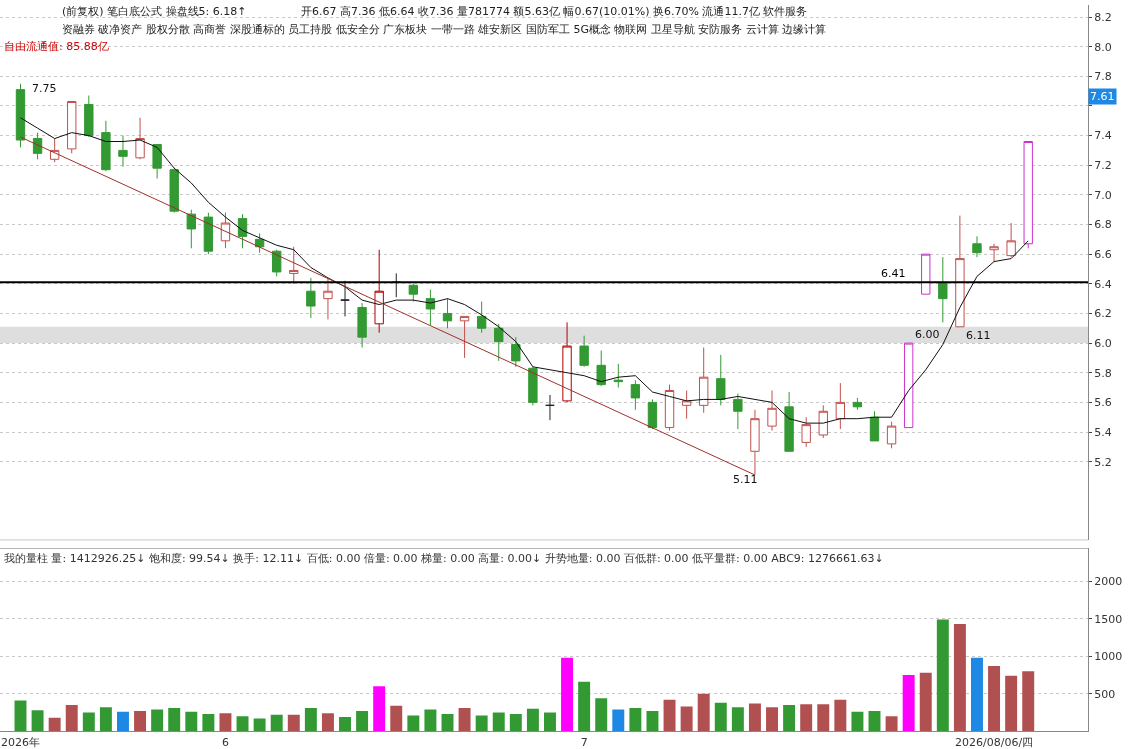  I want to click on annotation: 6.11, so click(978, 335).